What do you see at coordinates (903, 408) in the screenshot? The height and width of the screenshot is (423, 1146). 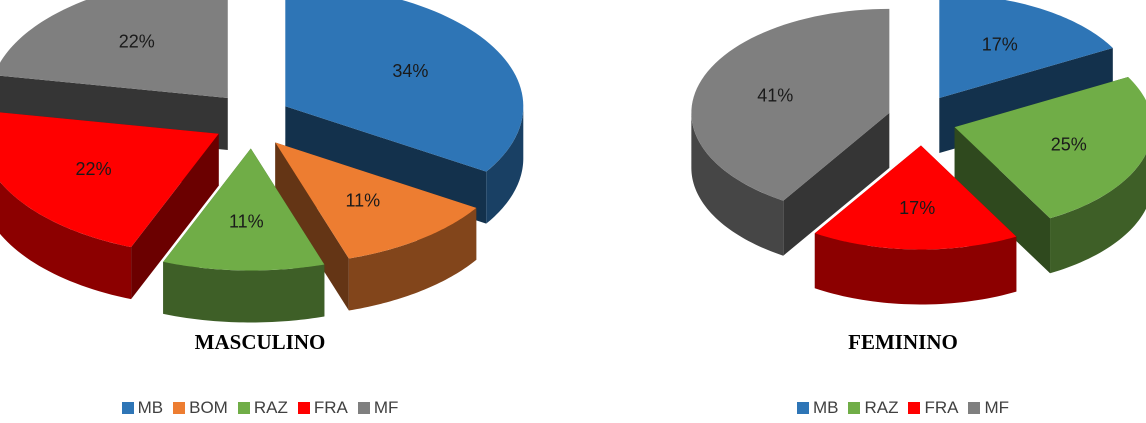 I see `legend-feminino: MB RAZ FRA MF` at bounding box center [903, 408].